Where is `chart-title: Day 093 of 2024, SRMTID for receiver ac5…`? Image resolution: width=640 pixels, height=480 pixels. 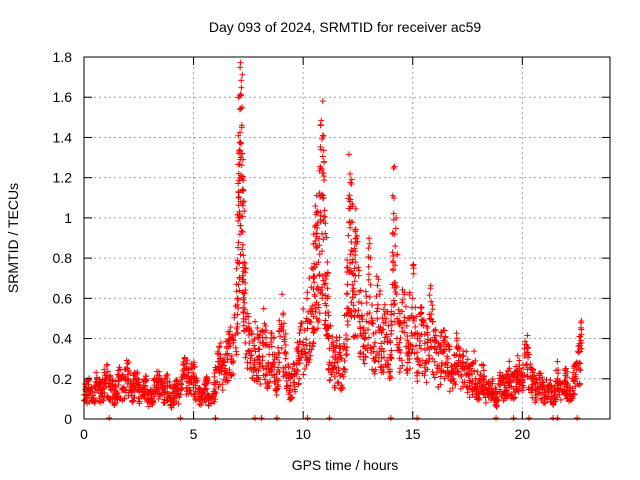 chart-title: Day 093 of 2024, SRMTID for receiver ac5… is located at coordinates (345, 27).